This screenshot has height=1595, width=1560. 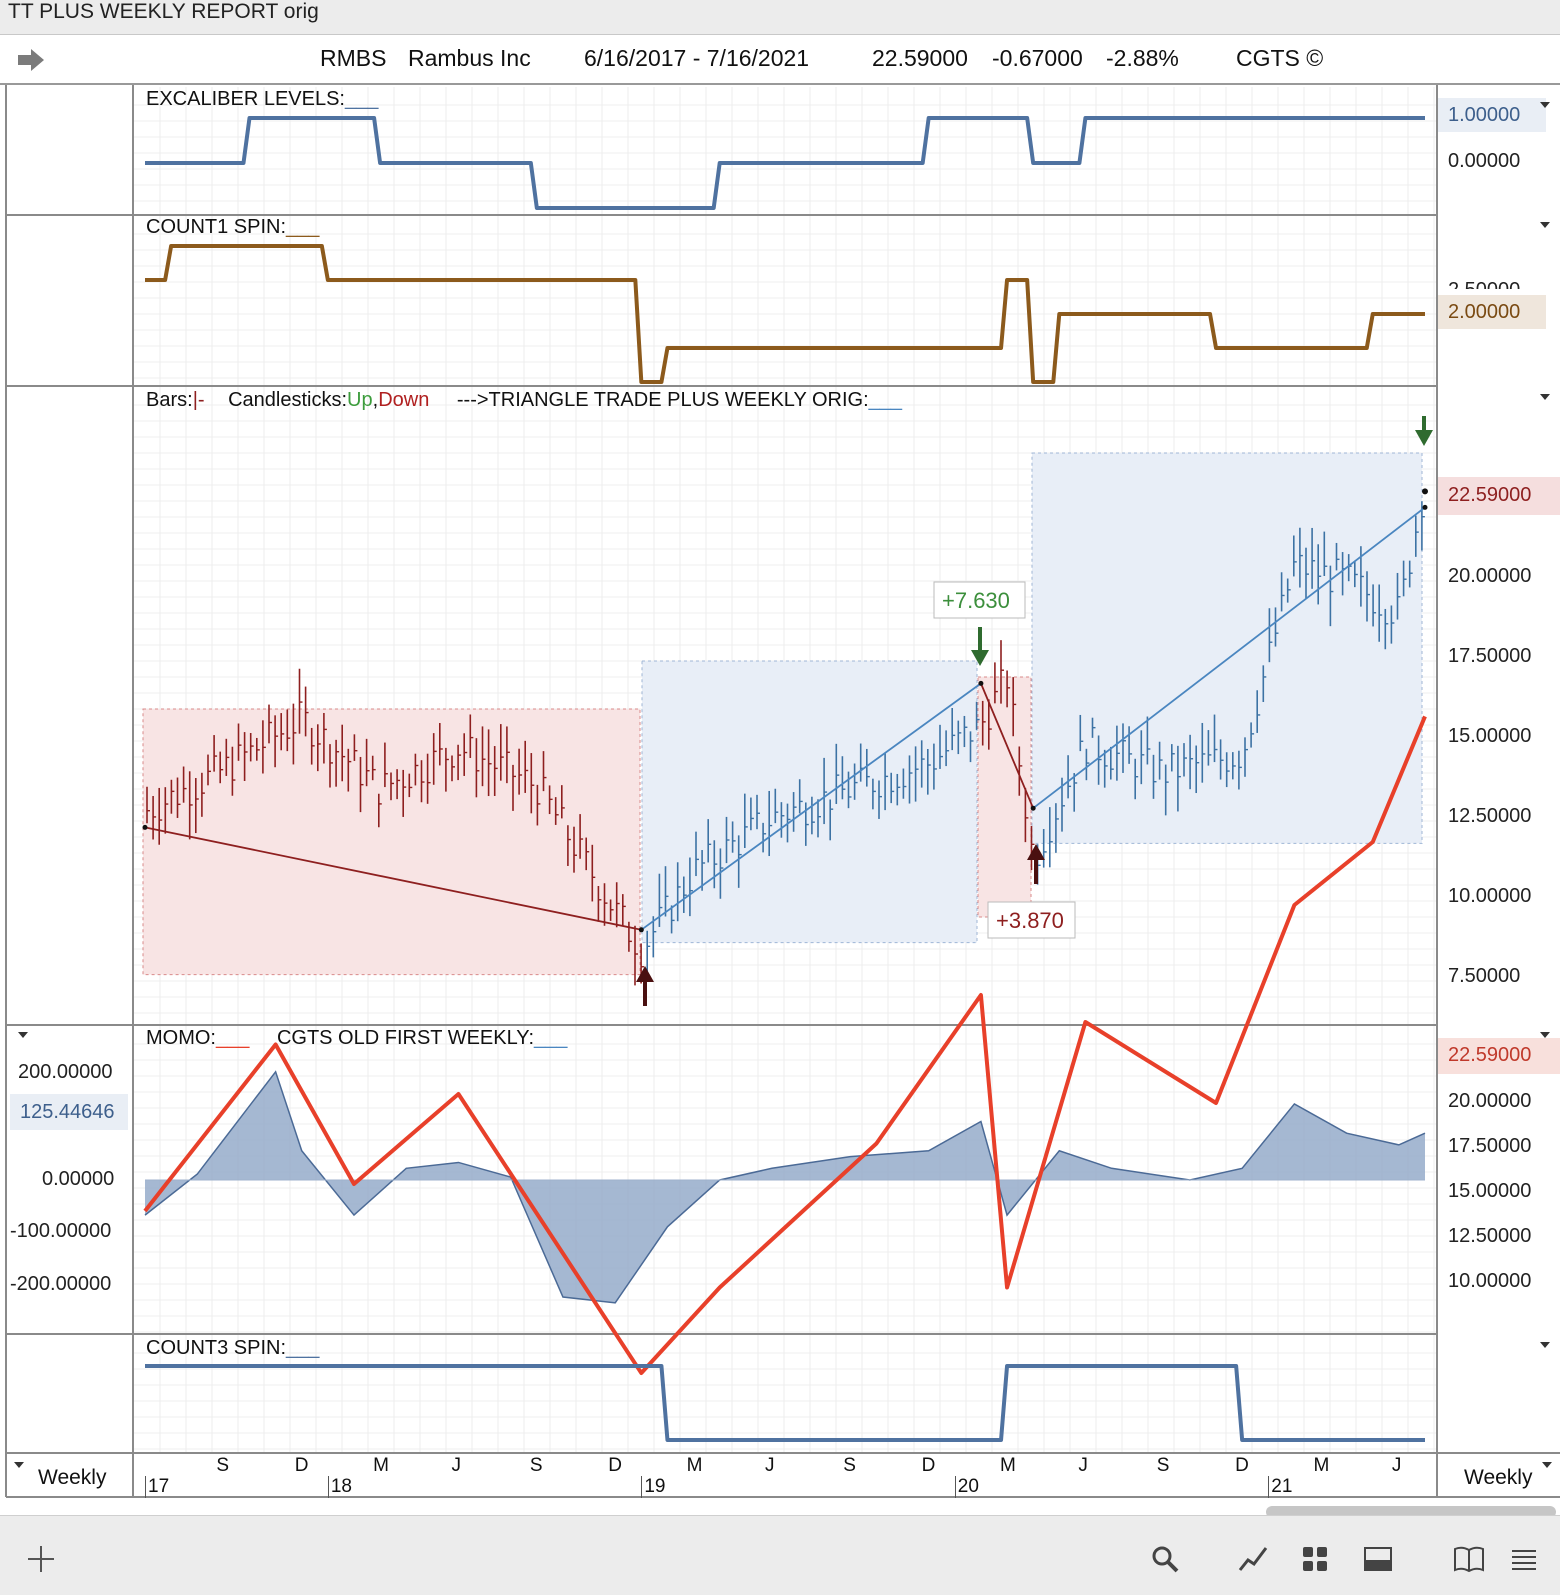 I want to click on price-label: 7.50000, so click(x=1484, y=976).